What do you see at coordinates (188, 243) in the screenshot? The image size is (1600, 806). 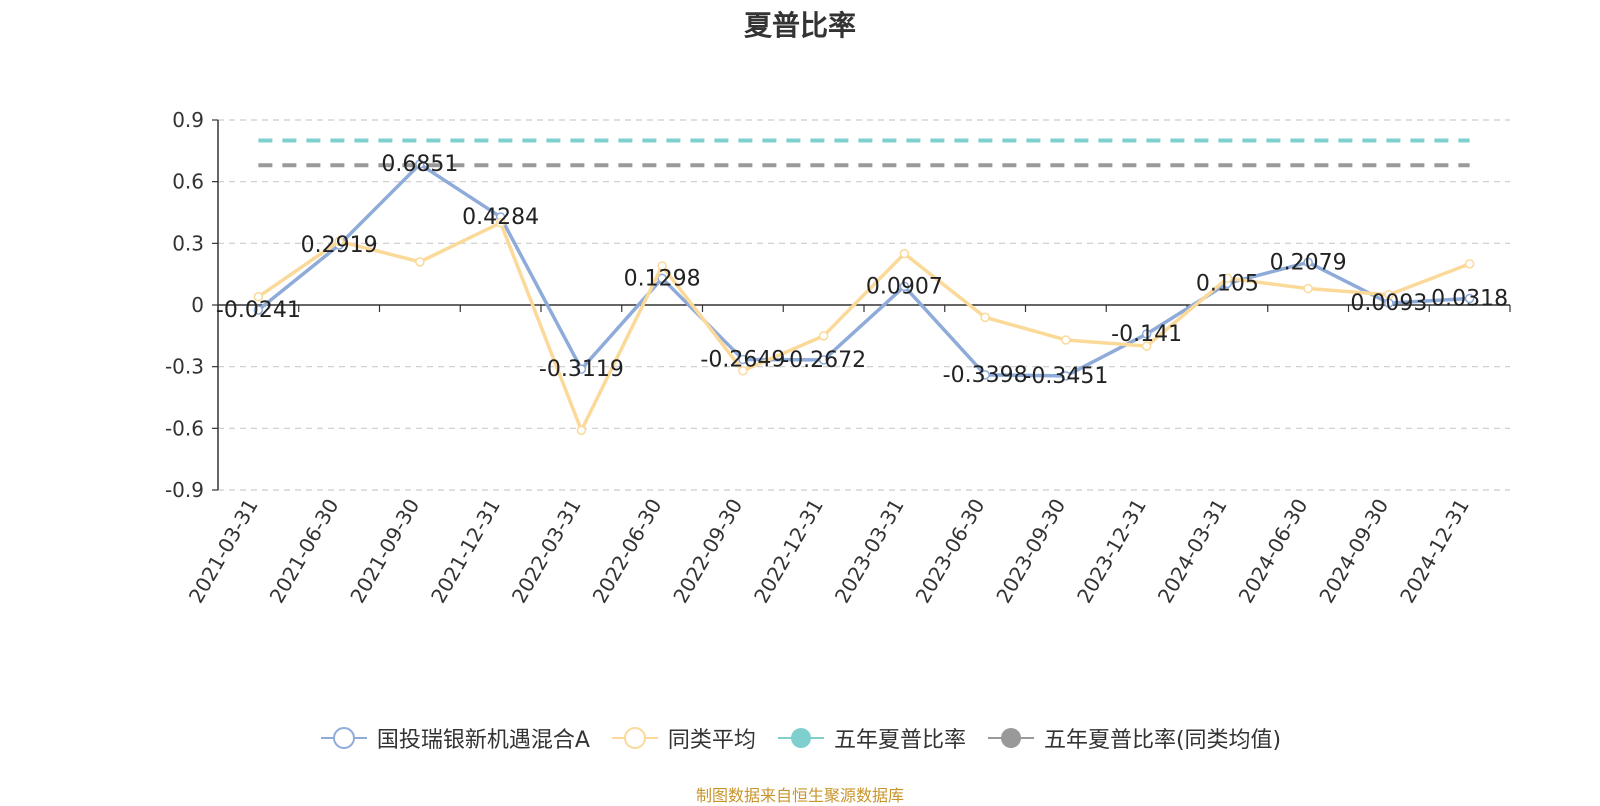 I see `y-tick-label: 0.3` at bounding box center [188, 243].